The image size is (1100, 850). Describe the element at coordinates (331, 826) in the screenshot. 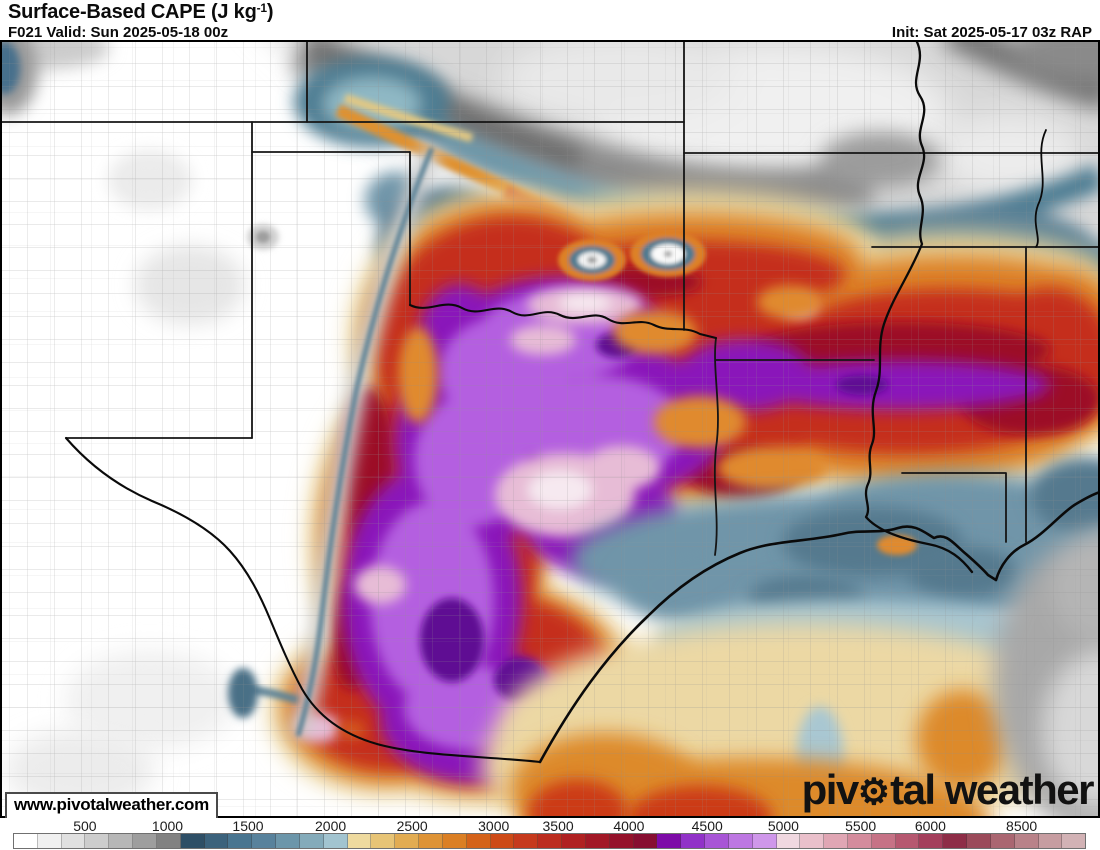

I see `colorbar-tick-2000: 2000` at that location.